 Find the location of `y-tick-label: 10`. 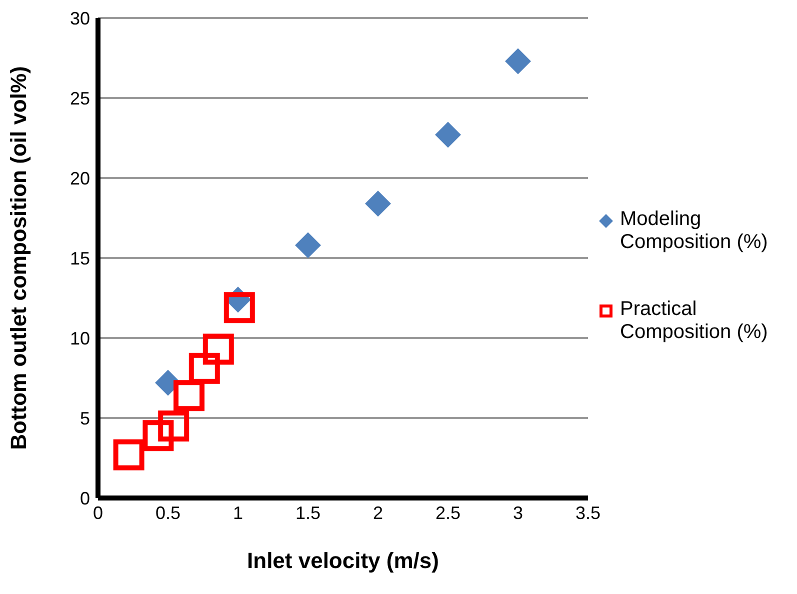

y-tick-label: 10 is located at coordinates (80, 338).